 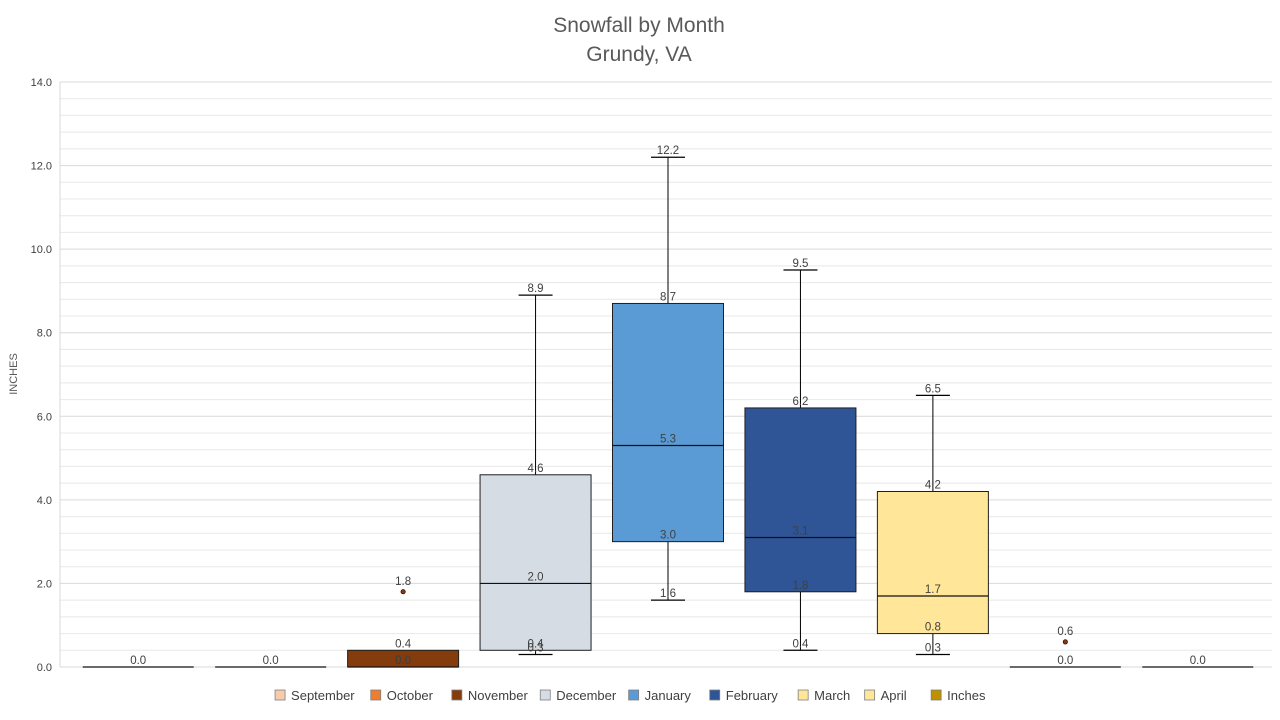 What do you see at coordinates (41, 250) in the screenshot?
I see `y-tick-label: 10.0` at bounding box center [41, 250].